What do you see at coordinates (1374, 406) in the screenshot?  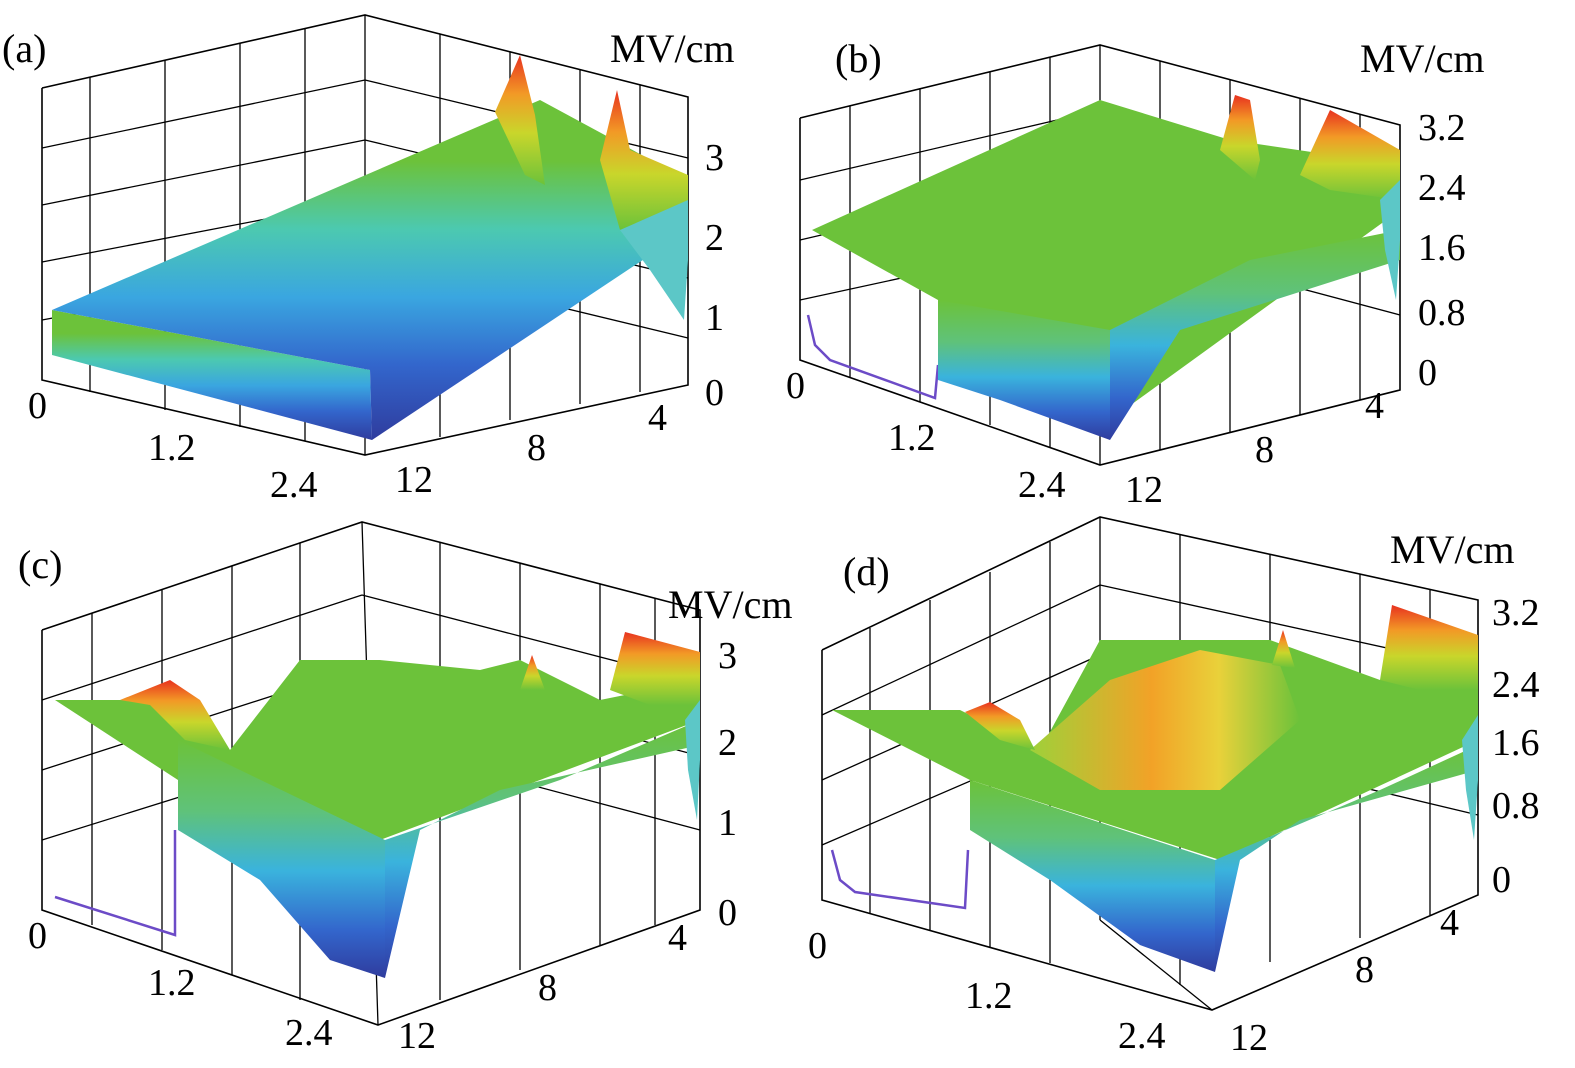 I see `panel-b-ytick-2: 4` at bounding box center [1374, 406].